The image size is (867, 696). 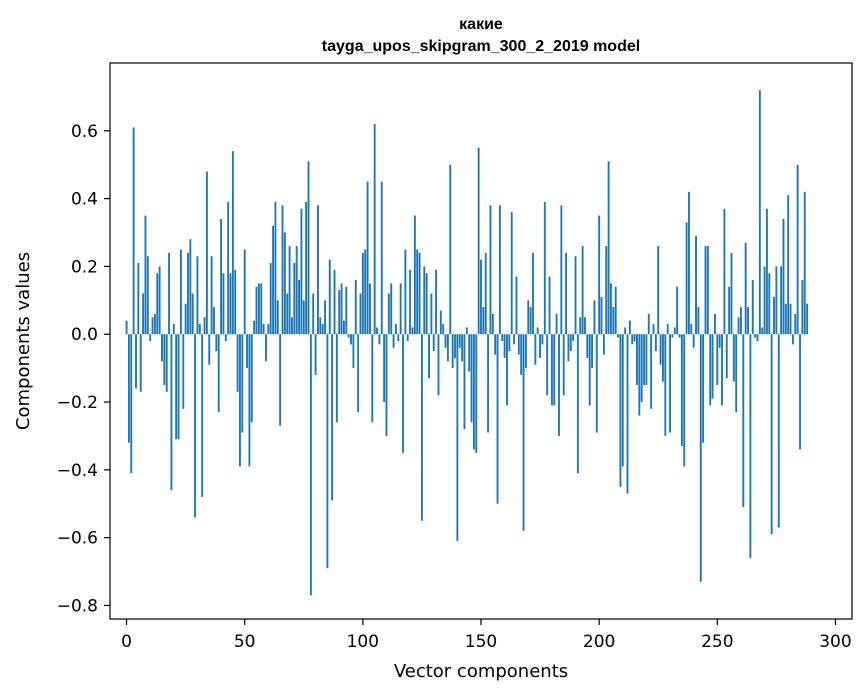 I want to click on y-tick-label: −0.6, so click(x=77, y=539).